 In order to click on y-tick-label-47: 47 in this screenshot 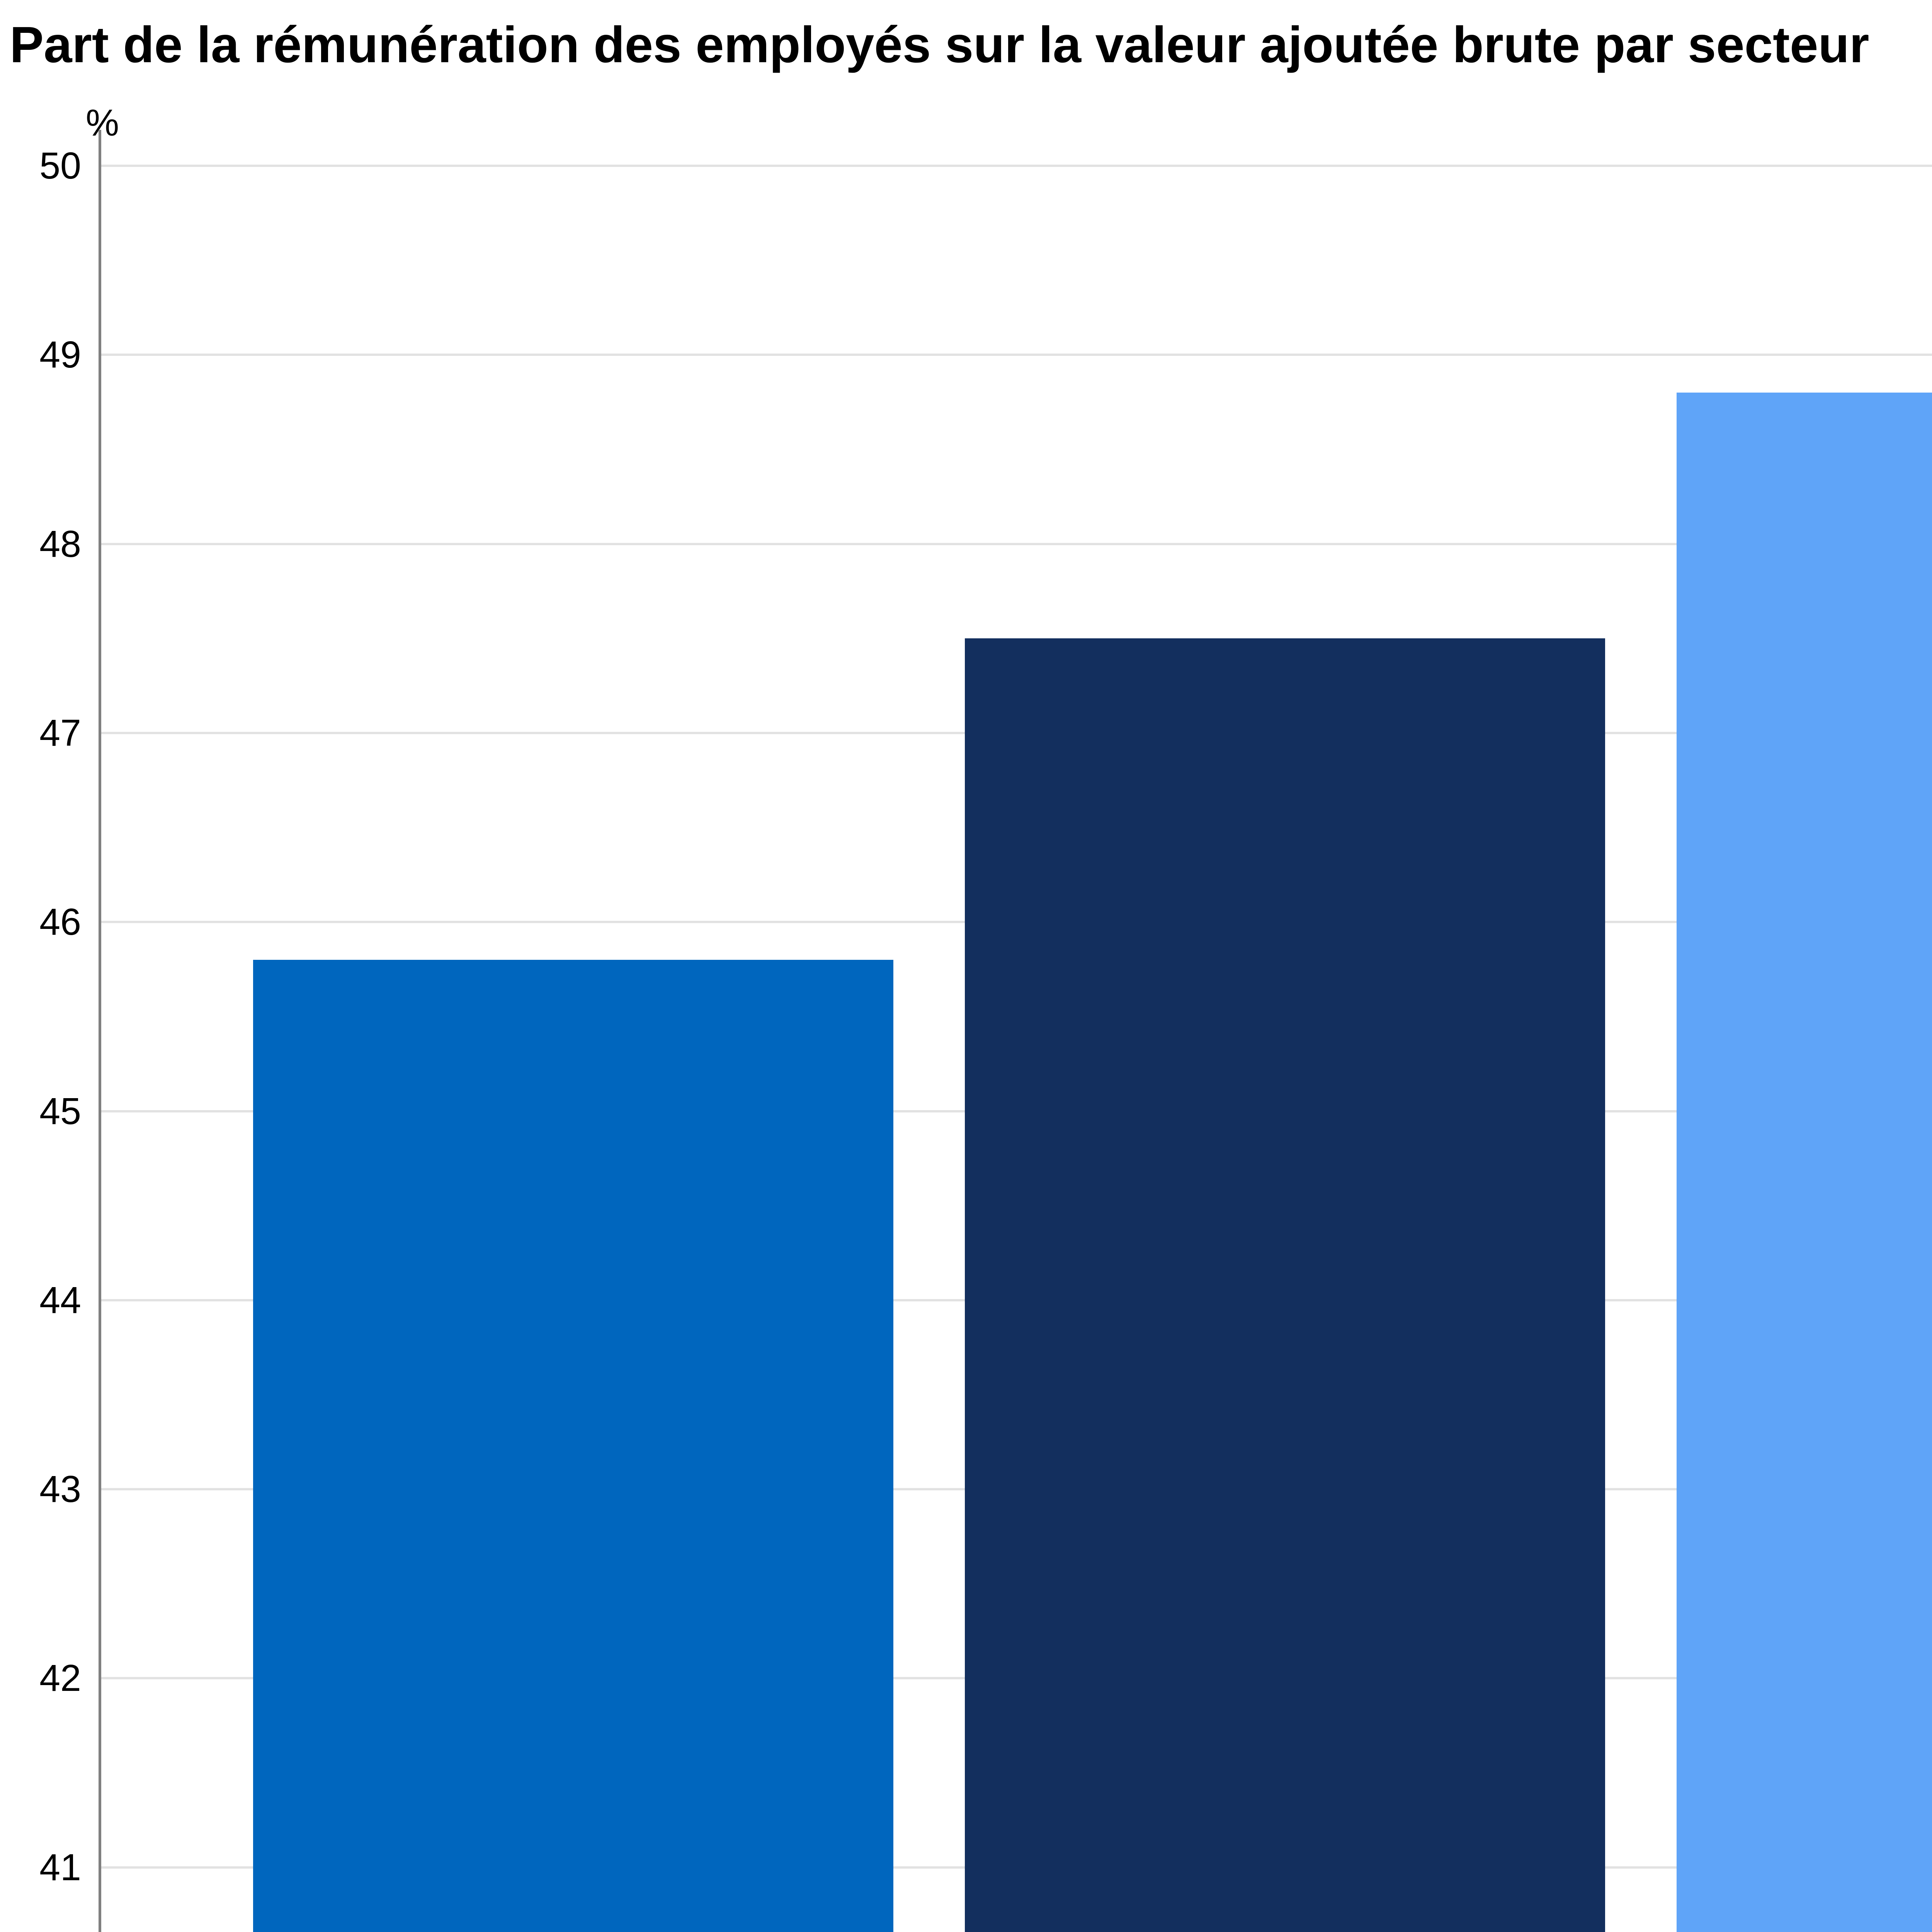, I will do `click(60, 733)`.